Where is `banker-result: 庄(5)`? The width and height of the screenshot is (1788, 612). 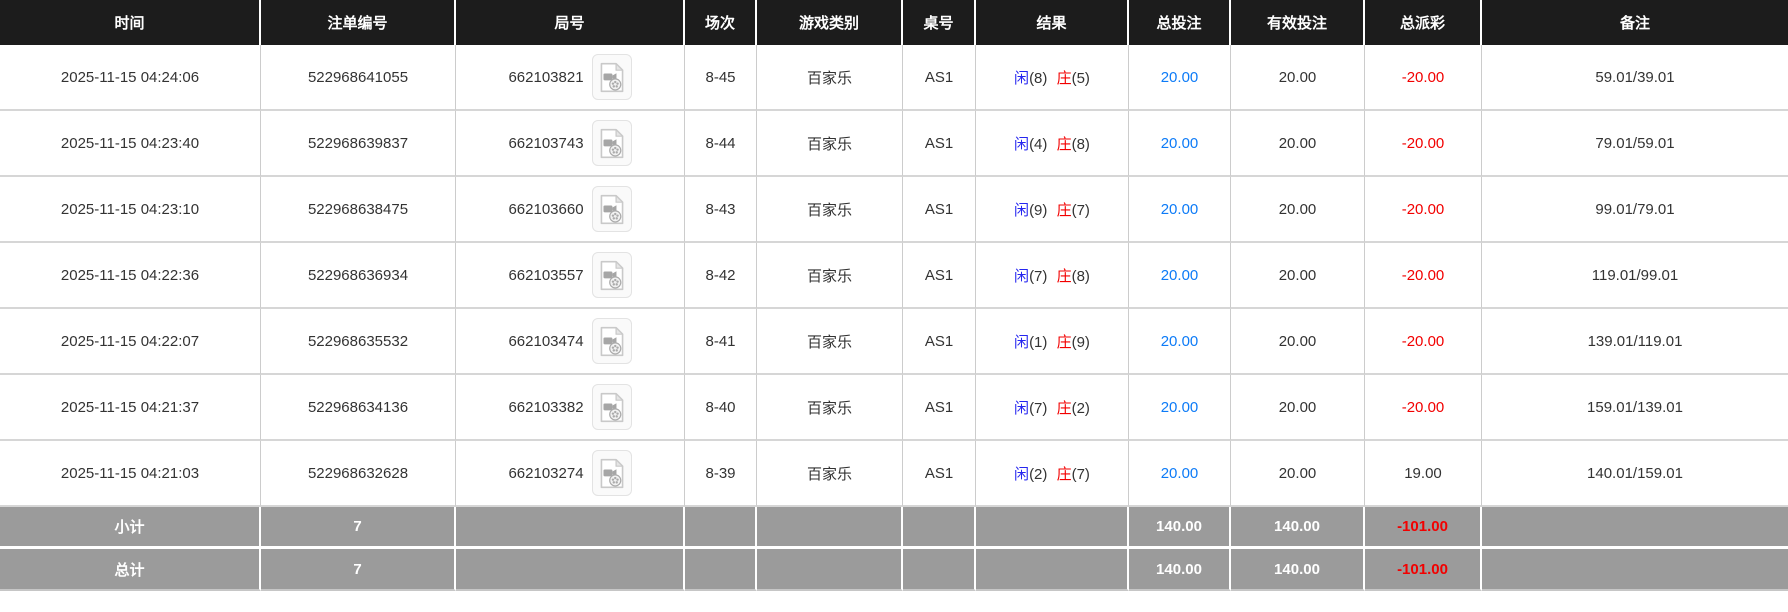 banker-result: 庄(5) is located at coordinates (1073, 78).